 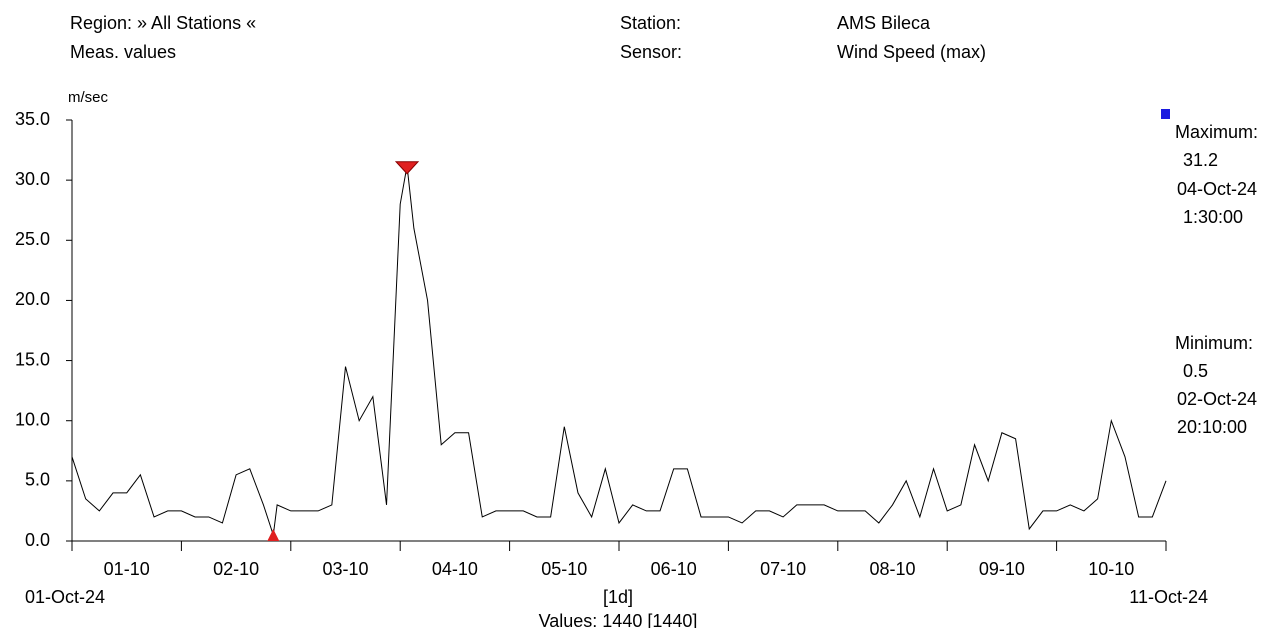 What do you see at coordinates (618, 597) in the screenshot?
I see `interval: [1d]` at bounding box center [618, 597].